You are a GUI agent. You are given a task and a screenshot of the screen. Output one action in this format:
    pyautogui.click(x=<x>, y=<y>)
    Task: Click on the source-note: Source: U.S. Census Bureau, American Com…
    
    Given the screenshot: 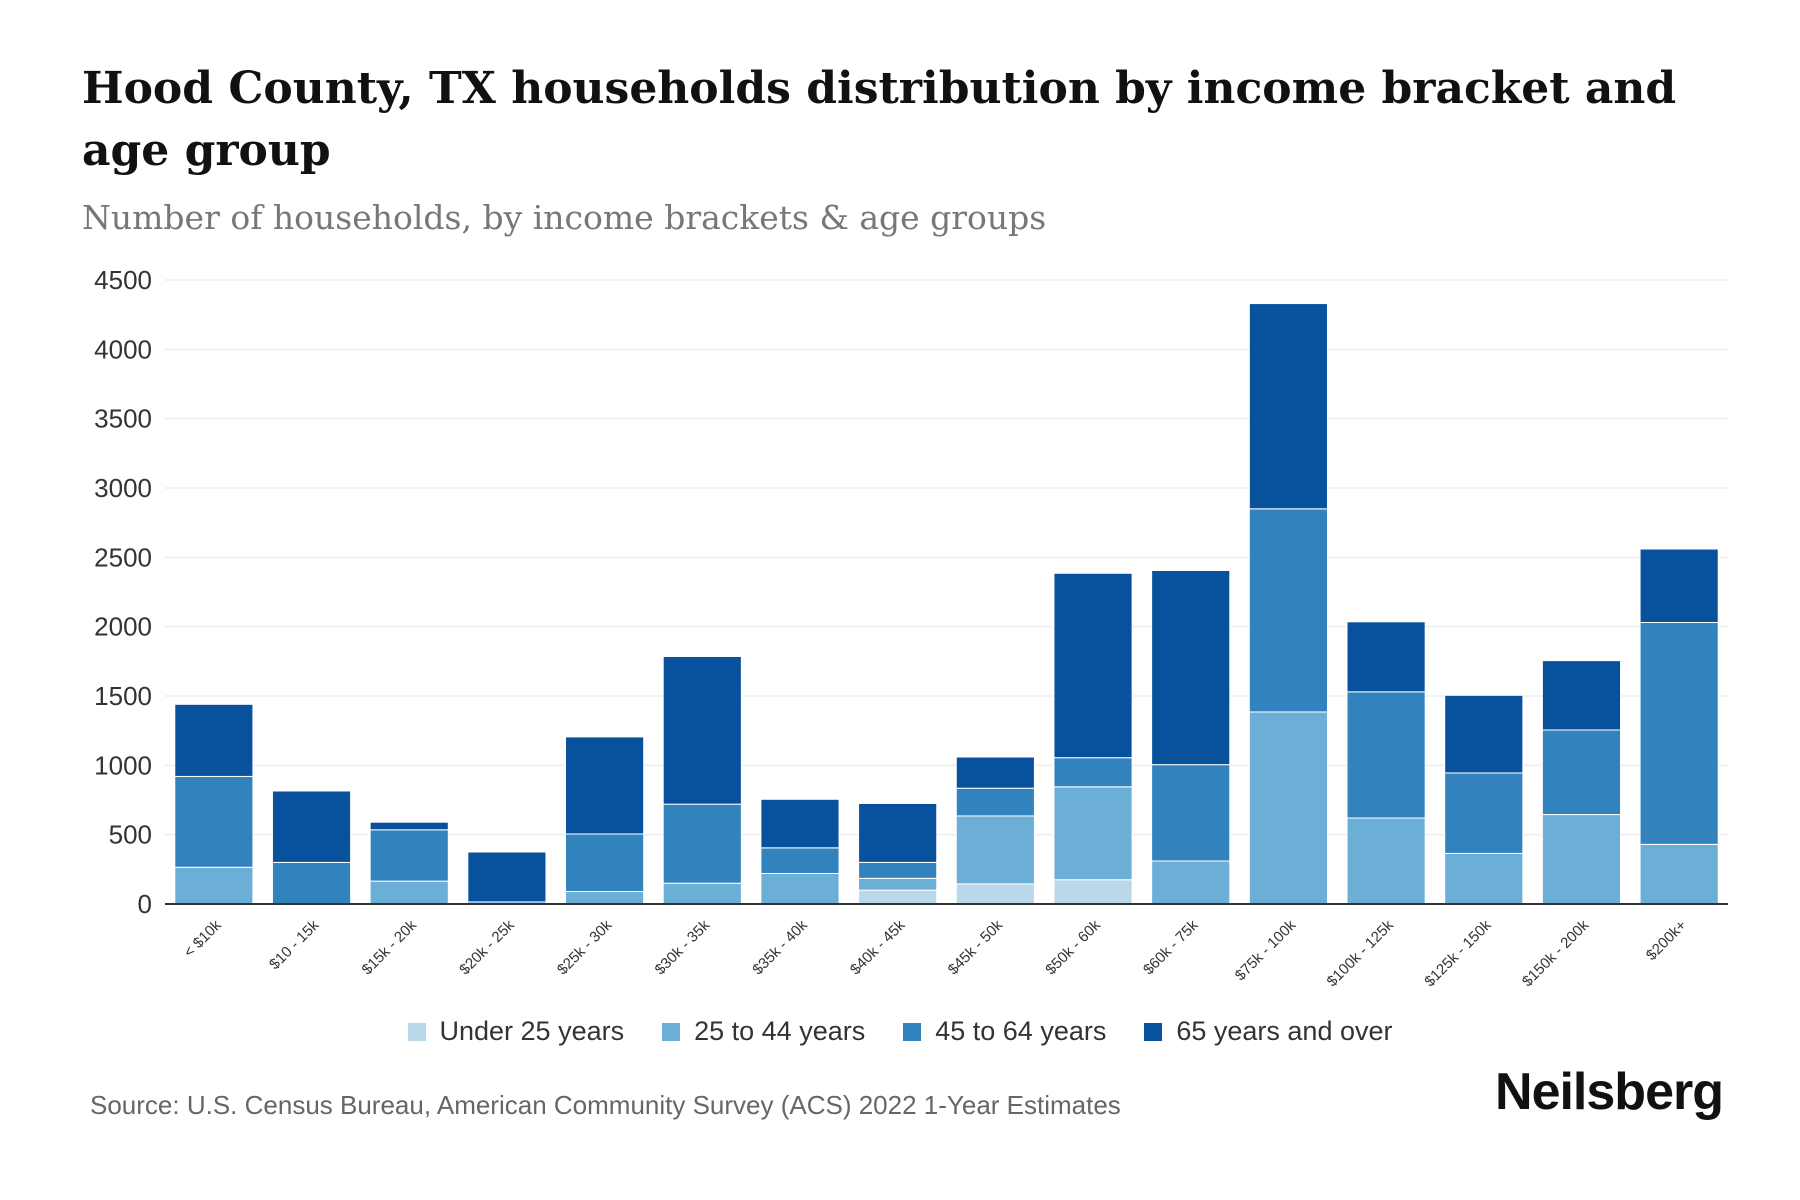 What is the action you would take?
    pyautogui.click(x=605, y=1105)
    